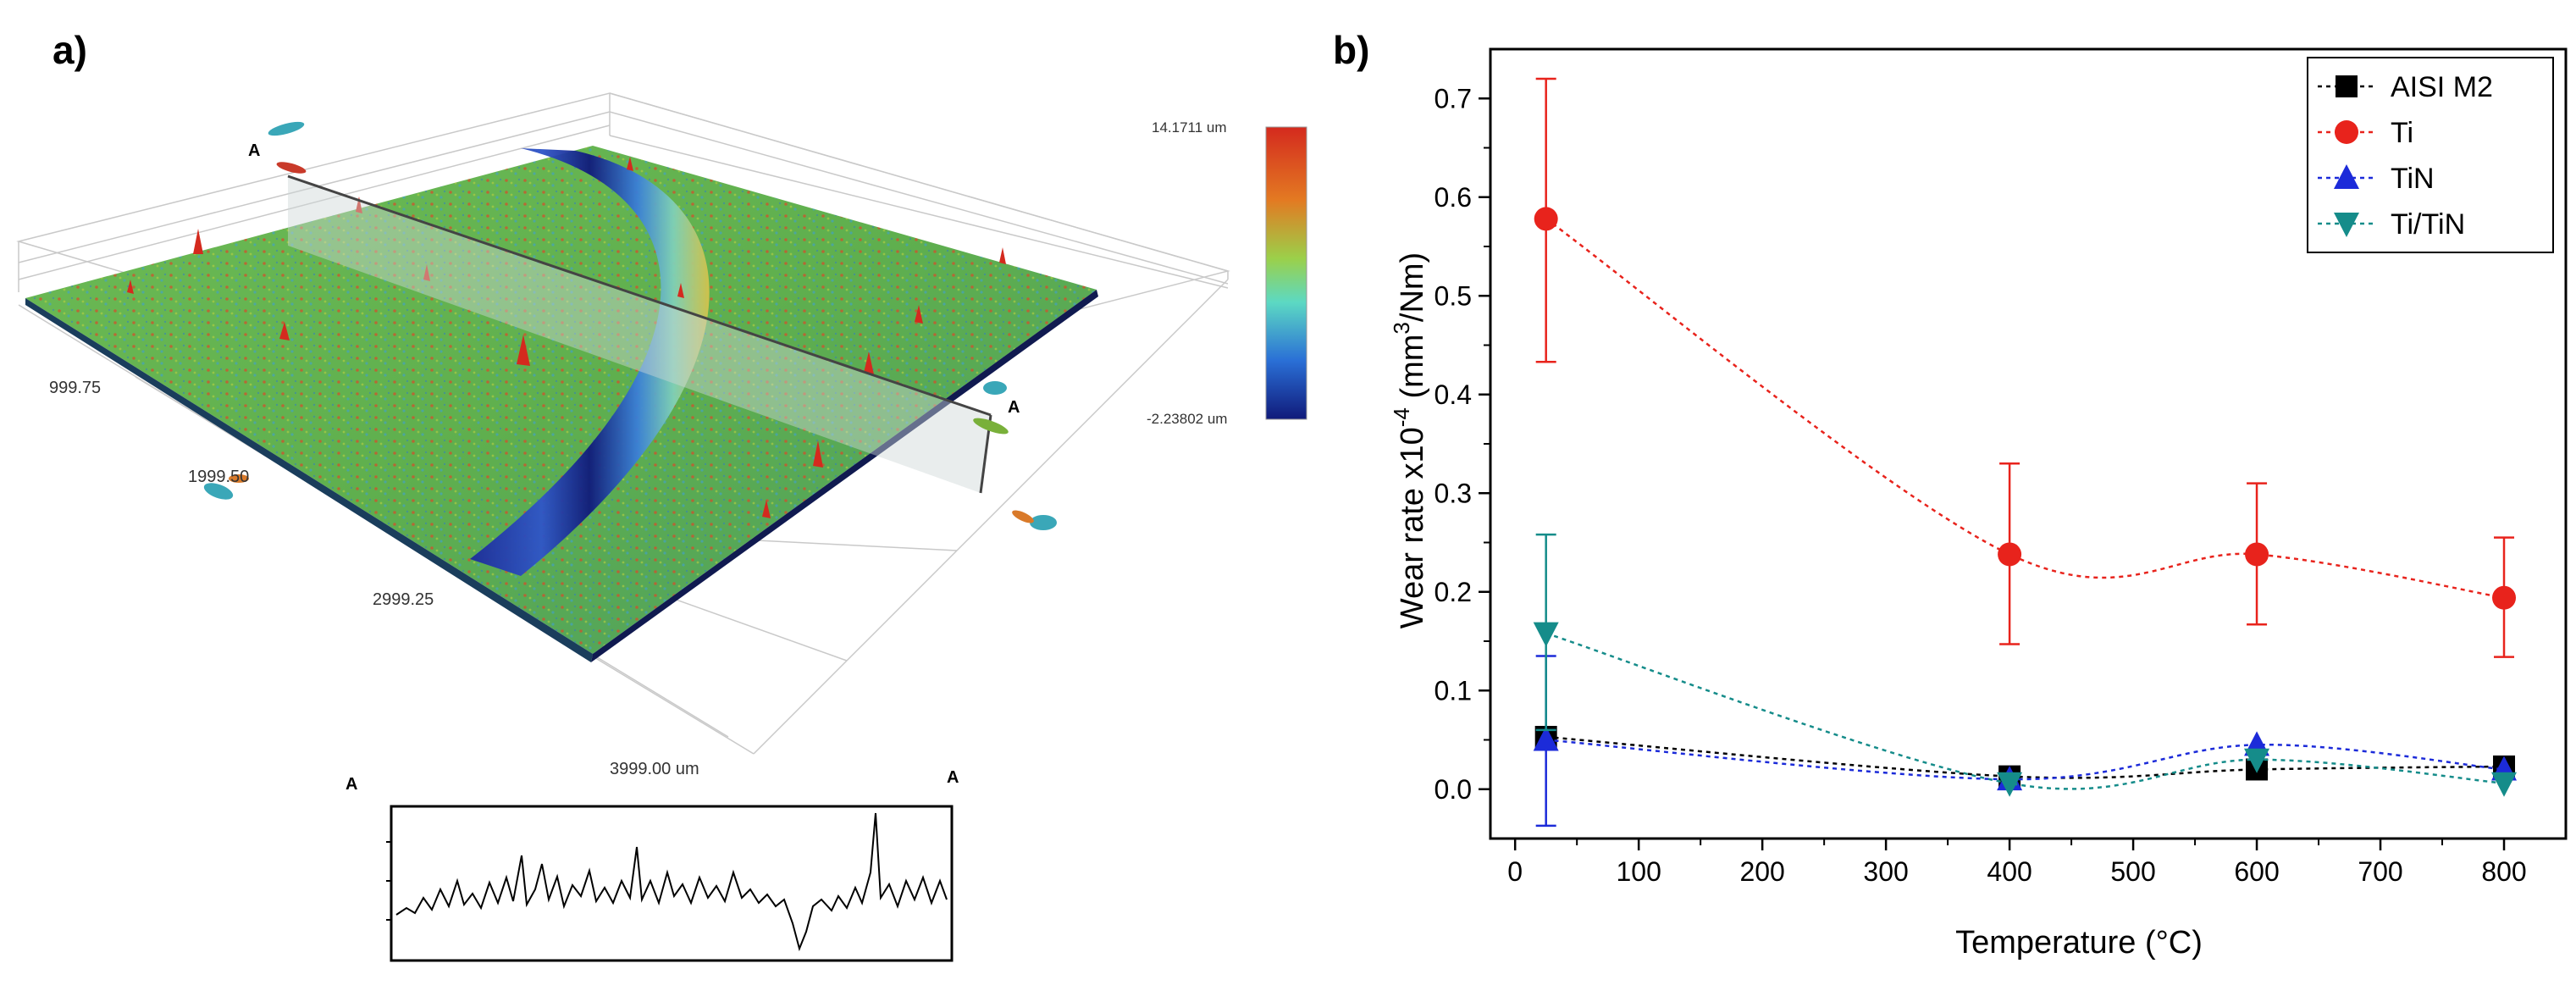  What do you see at coordinates (1187, 419) in the screenshot?
I see `colorbar-min-label: -2.23802 um` at bounding box center [1187, 419].